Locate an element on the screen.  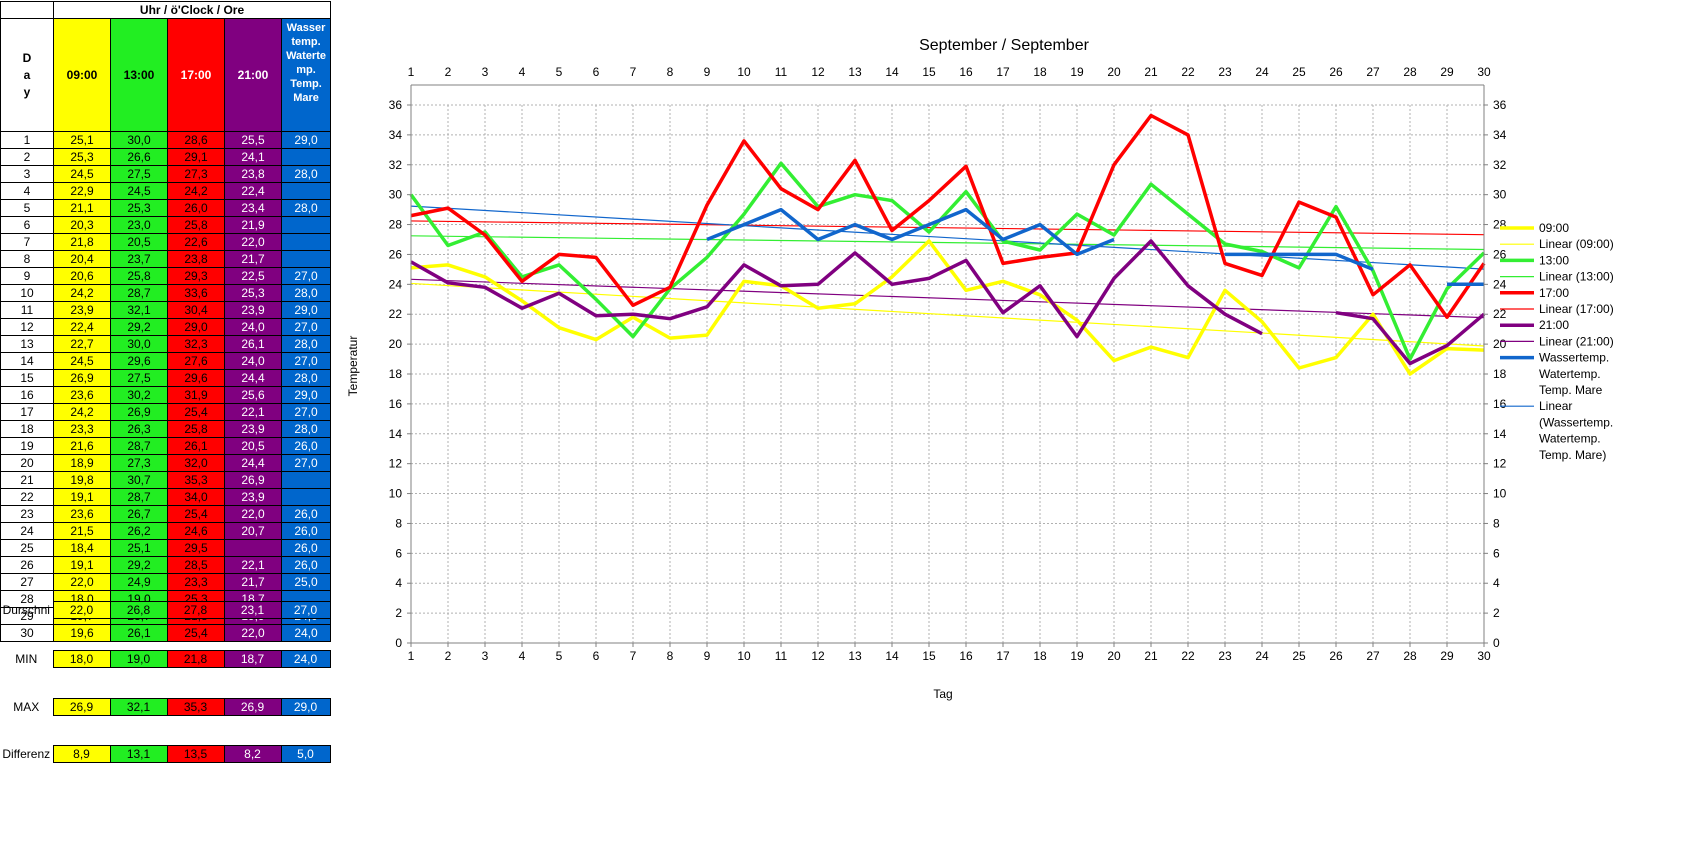
legend-label: Linear is located at coordinates (1555, 406).